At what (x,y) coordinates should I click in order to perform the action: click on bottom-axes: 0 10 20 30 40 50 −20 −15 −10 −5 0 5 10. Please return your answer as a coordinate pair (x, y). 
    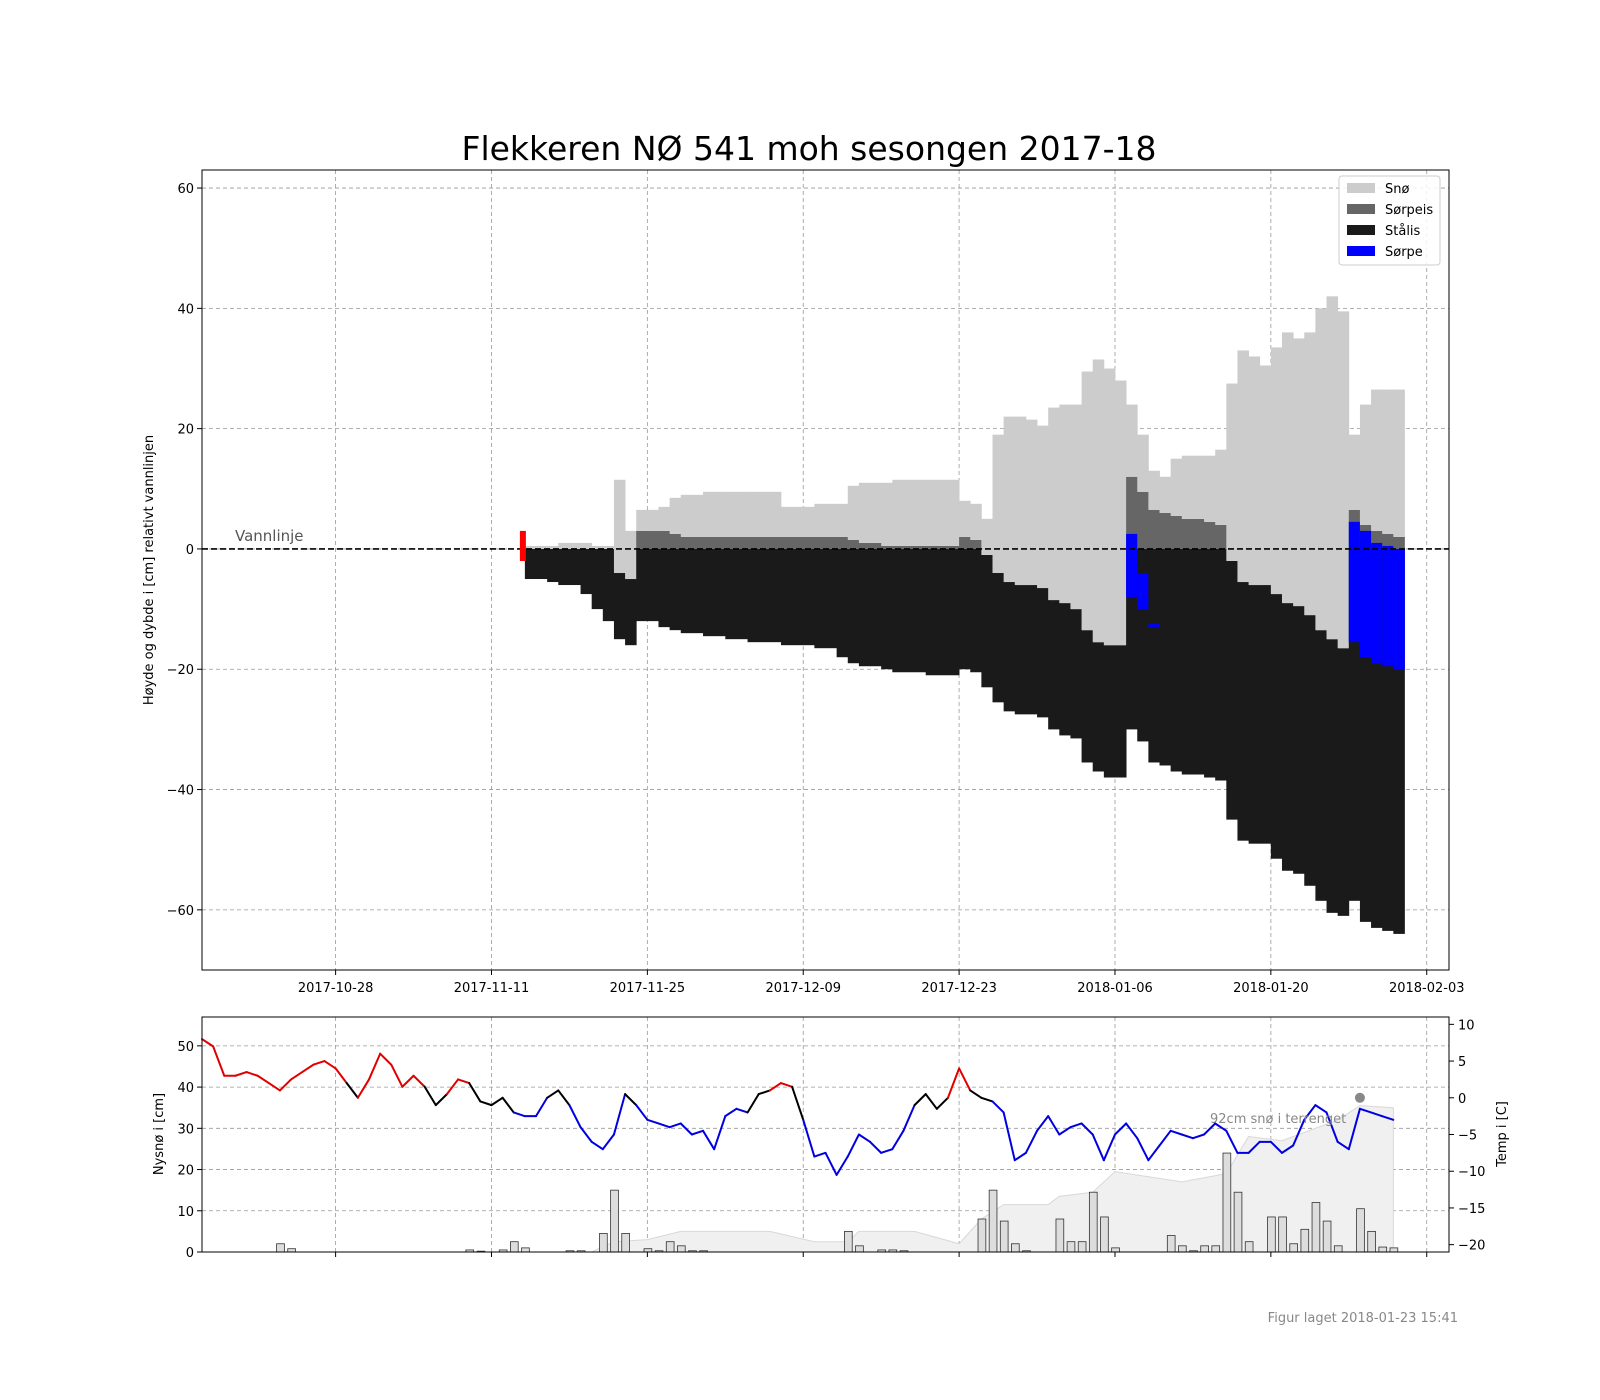
    Looking at the image, I should click on (831, 1139).